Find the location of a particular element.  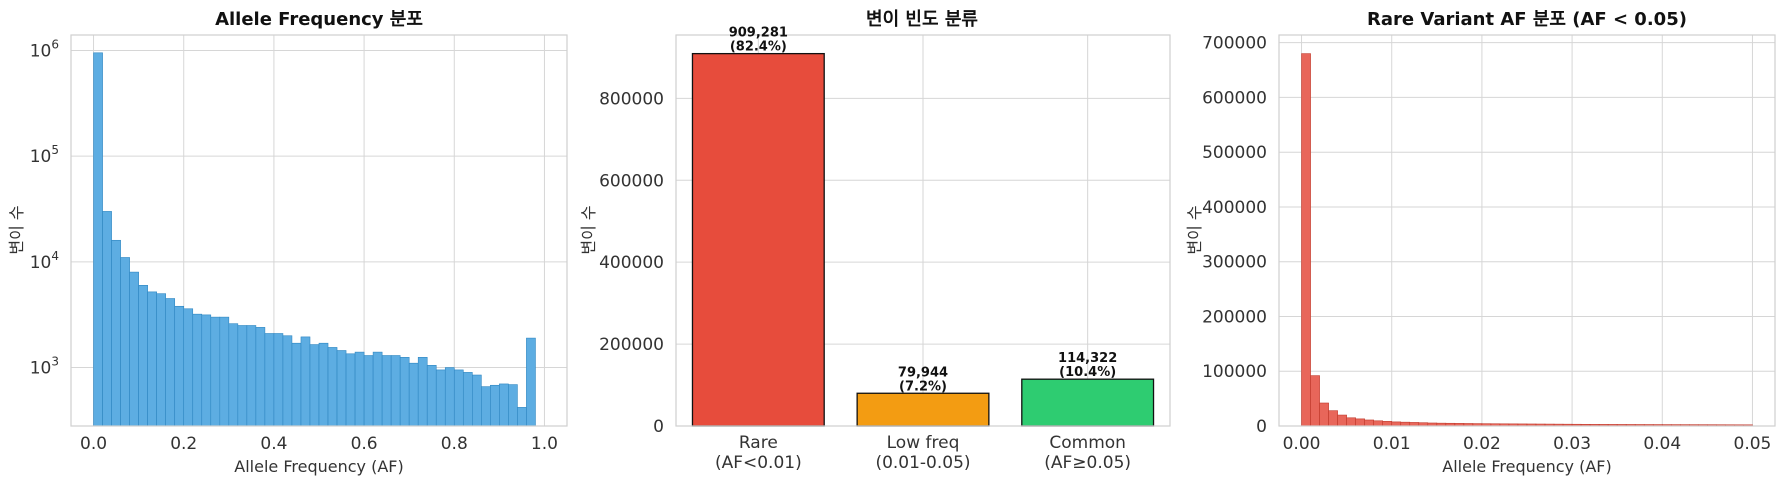

panel2-x-tick-label: Rare is located at coordinates (758, 443).